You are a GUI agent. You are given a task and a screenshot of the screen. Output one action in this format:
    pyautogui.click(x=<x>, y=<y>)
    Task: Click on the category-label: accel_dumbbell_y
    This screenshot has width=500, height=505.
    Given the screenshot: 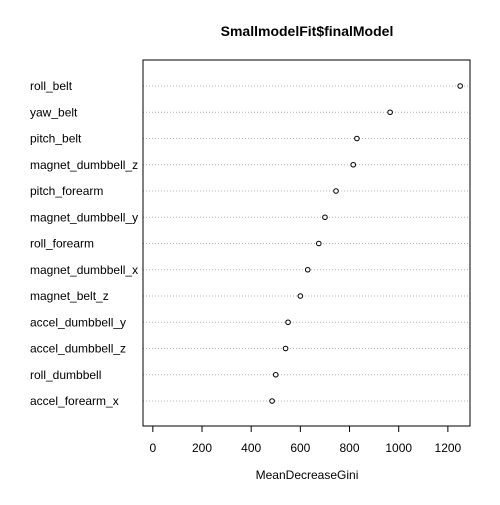 What is the action you would take?
    pyautogui.click(x=78, y=322)
    